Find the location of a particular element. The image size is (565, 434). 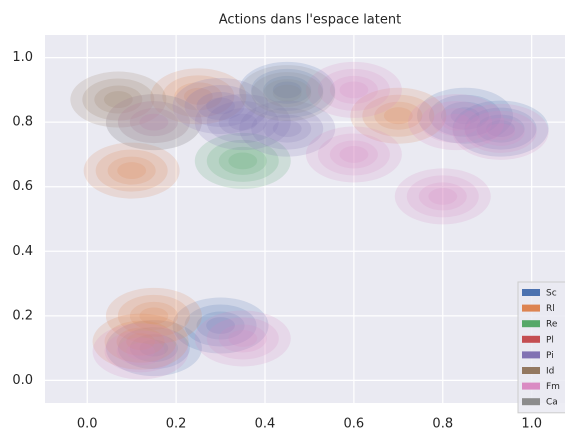

y-tick-label: 0.6 is located at coordinates (22, 186).